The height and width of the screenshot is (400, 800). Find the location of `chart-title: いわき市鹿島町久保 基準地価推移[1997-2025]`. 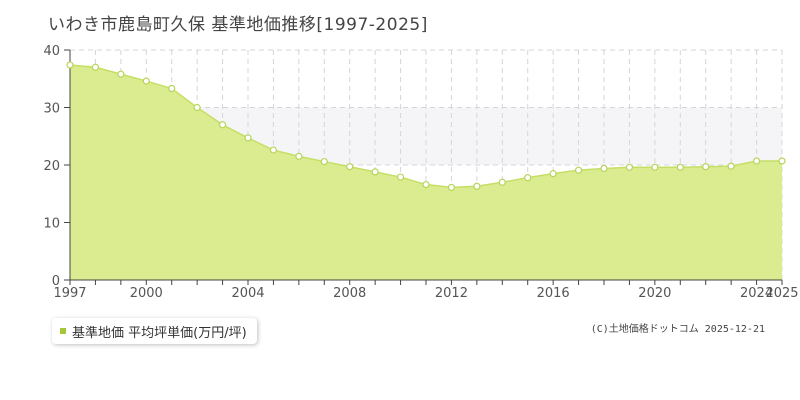

chart-title: いわき市鹿島町久保 基準地価推移[1997-2025] is located at coordinates (238, 25).